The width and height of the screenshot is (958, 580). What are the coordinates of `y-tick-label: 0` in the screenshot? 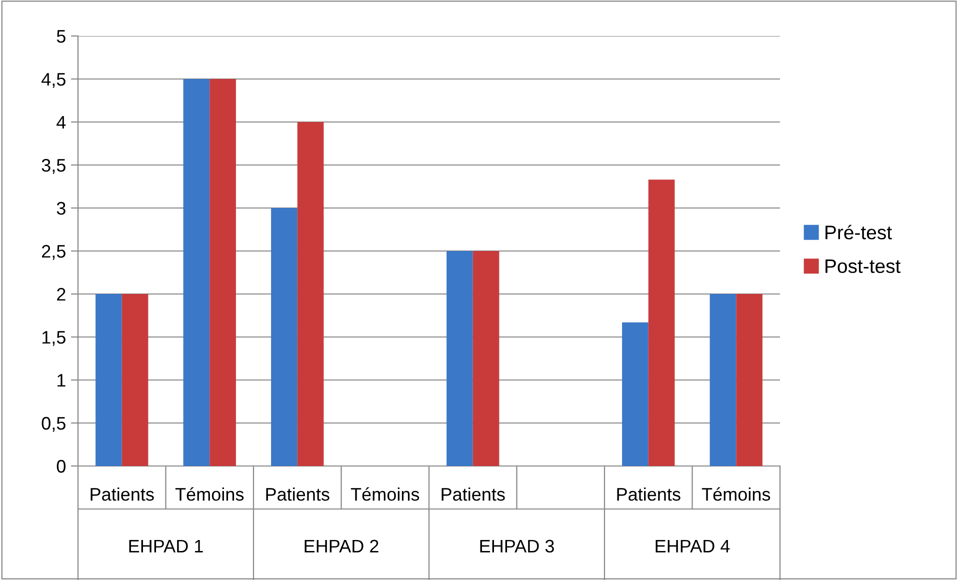 It's located at (61, 466).